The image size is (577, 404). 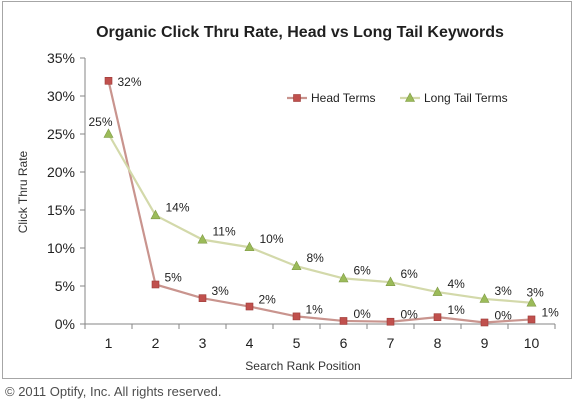 What do you see at coordinates (65, 286) in the screenshot?
I see `y-tick-label: 5%` at bounding box center [65, 286].